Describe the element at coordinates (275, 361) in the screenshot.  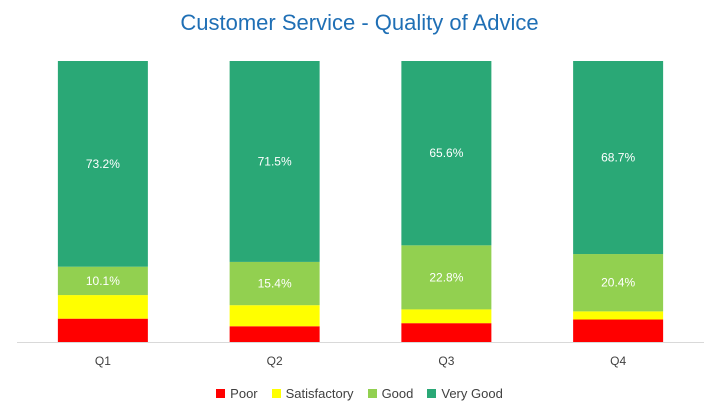
I see `x-tick-label-q2: Q2` at that location.